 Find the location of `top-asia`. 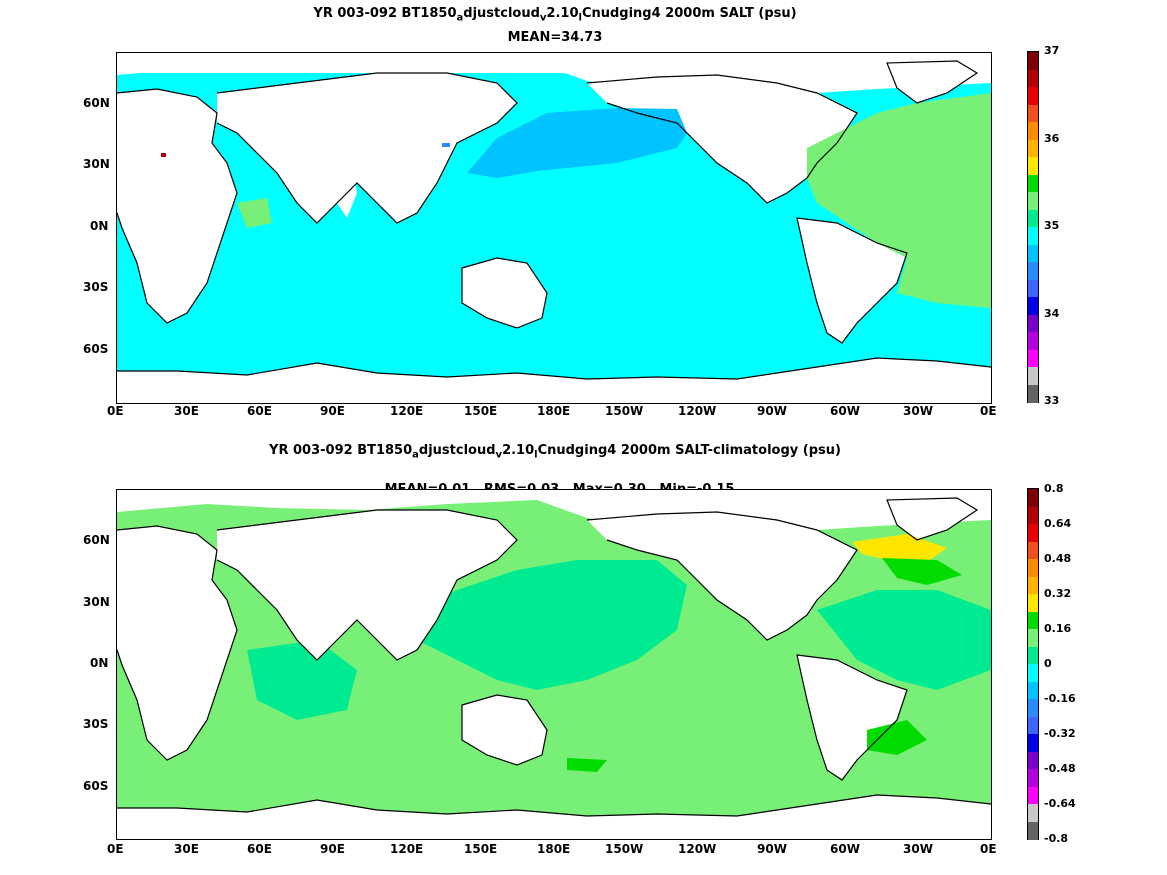

top-asia is located at coordinates (367, 148).